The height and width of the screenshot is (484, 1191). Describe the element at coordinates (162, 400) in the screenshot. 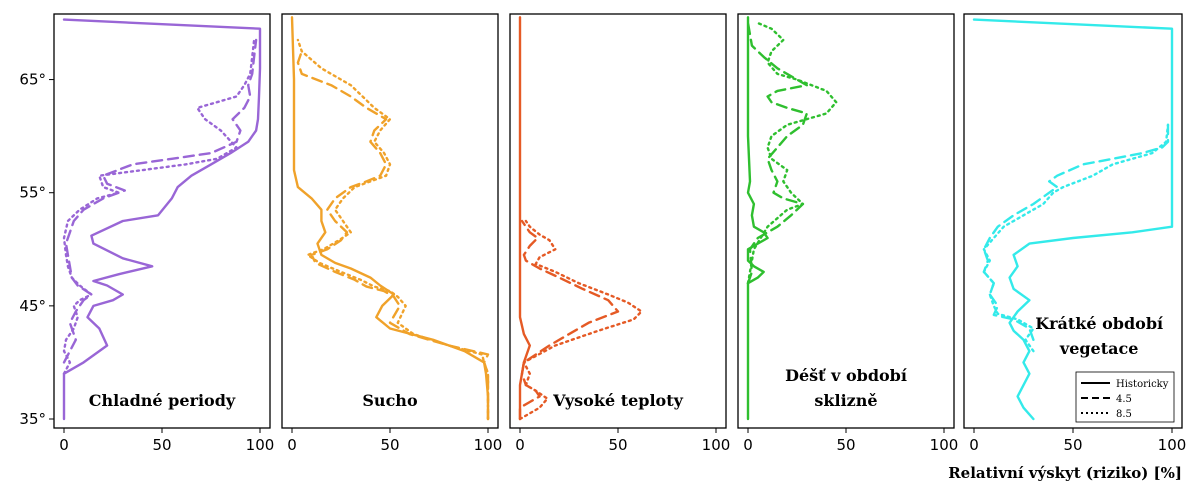

I see `panel-label: Chladné periody` at that location.